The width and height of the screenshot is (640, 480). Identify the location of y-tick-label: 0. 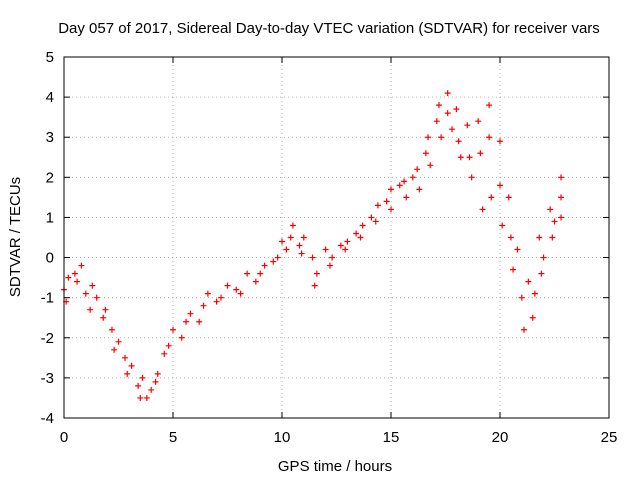
(50, 258).